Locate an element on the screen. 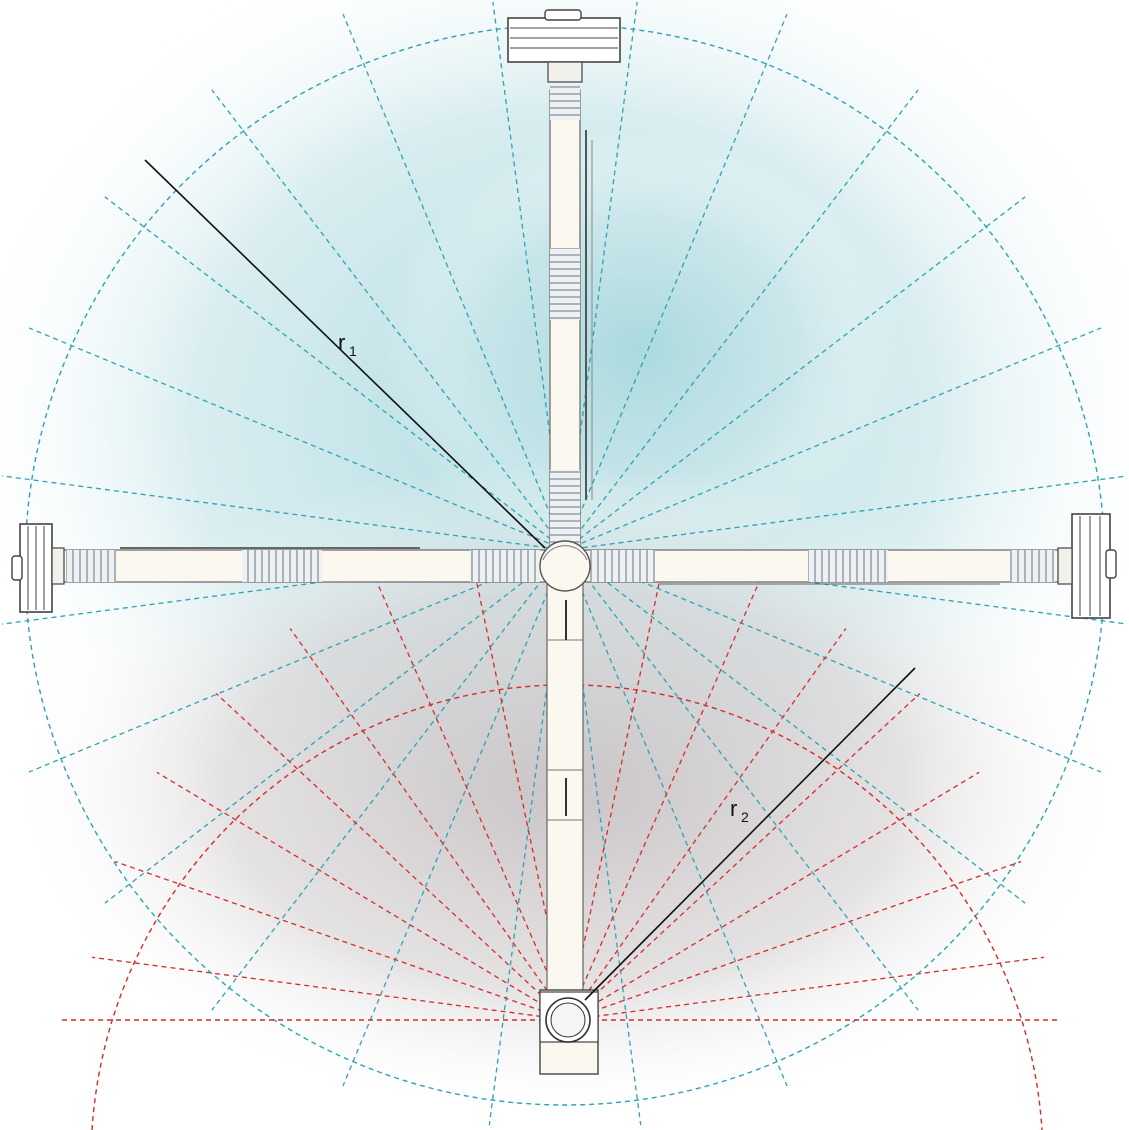 This screenshot has height=1130, width=1129. rotary-base-icon is located at coordinates (569, 1032).